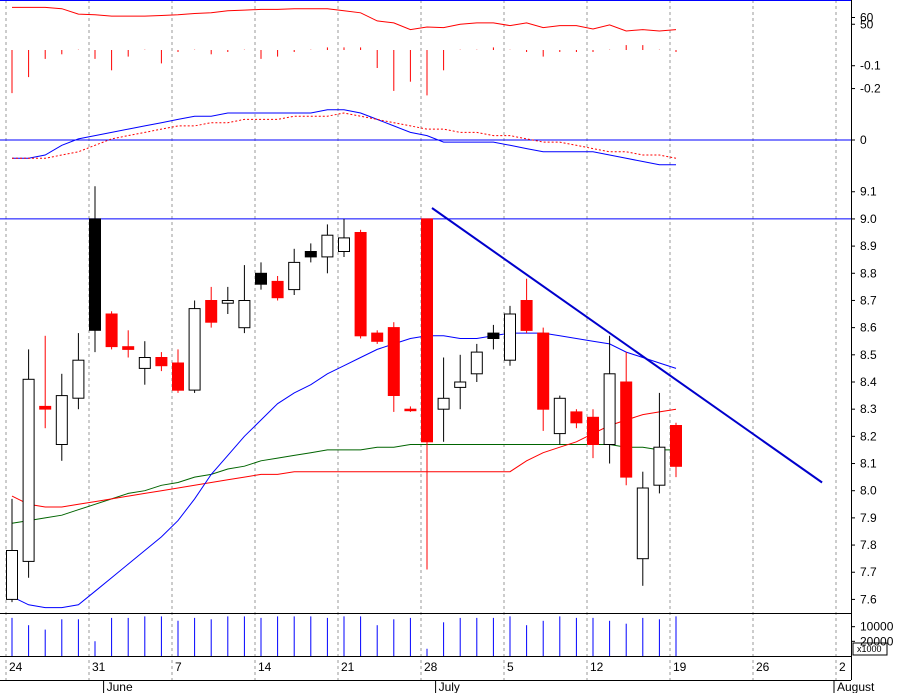  Describe the element at coordinates (449, 686) in the screenshot. I see `month-label: July` at that location.